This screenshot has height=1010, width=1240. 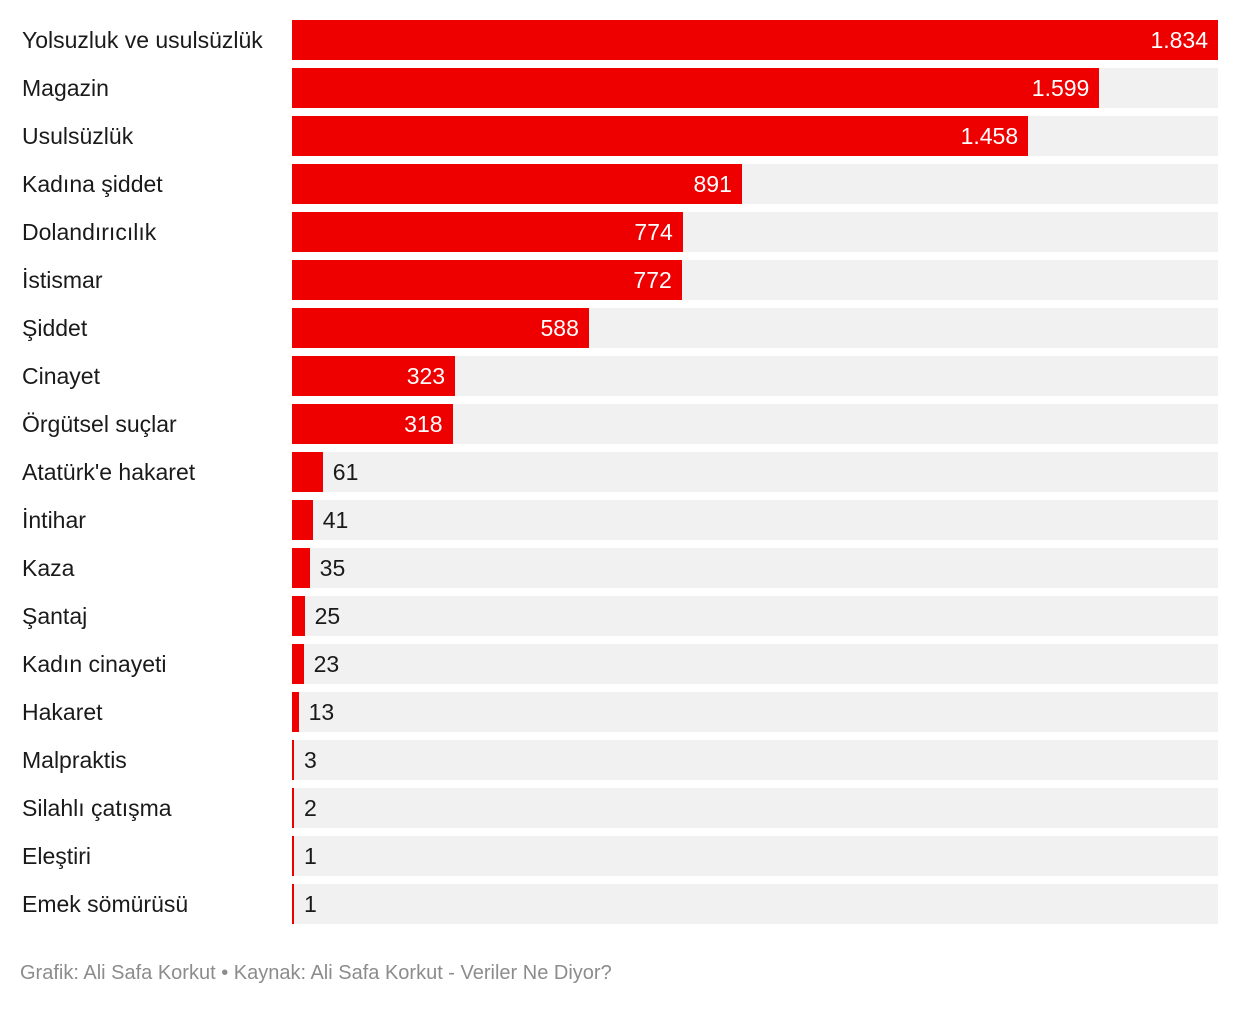 What do you see at coordinates (1060, 88) in the screenshot?
I see `value-label: 1.599` at bounding box center [1060, 88].